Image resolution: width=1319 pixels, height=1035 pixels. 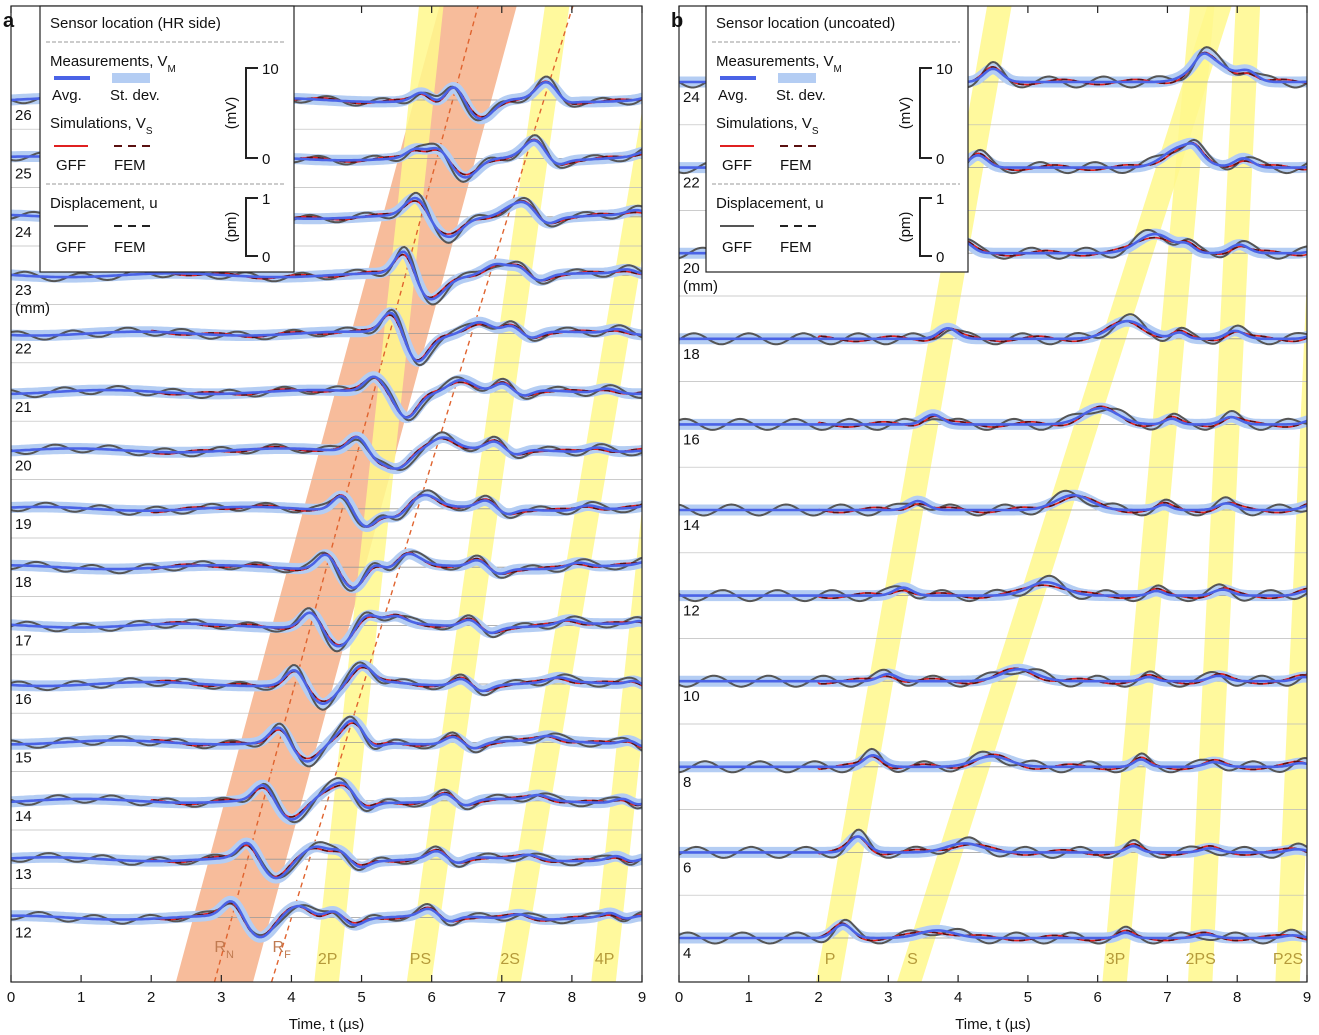 What do you see at coordinates (510, 959) in the screenshot?
I see `wave-band-label: 2S` at bounding box center [510, 959].